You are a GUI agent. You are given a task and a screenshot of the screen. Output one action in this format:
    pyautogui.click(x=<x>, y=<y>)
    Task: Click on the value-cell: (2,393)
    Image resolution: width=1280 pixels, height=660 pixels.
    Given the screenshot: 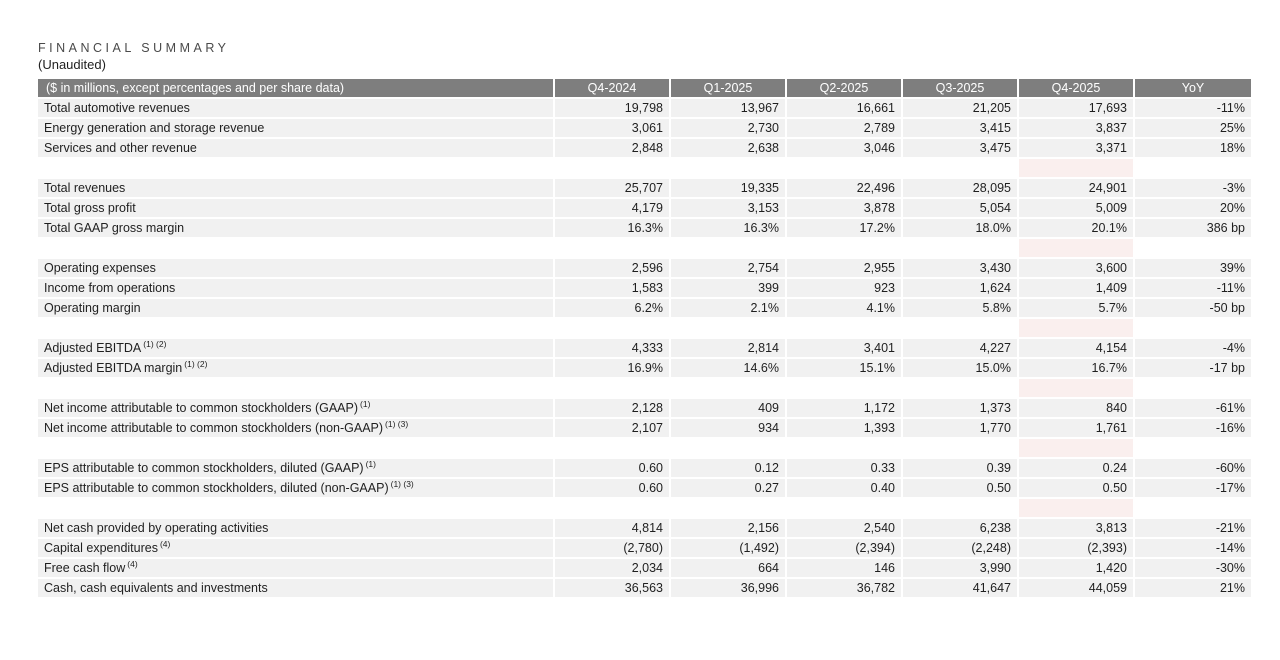 What is the action you would take?
    pyautogui.click(x=1077, y=549)
    